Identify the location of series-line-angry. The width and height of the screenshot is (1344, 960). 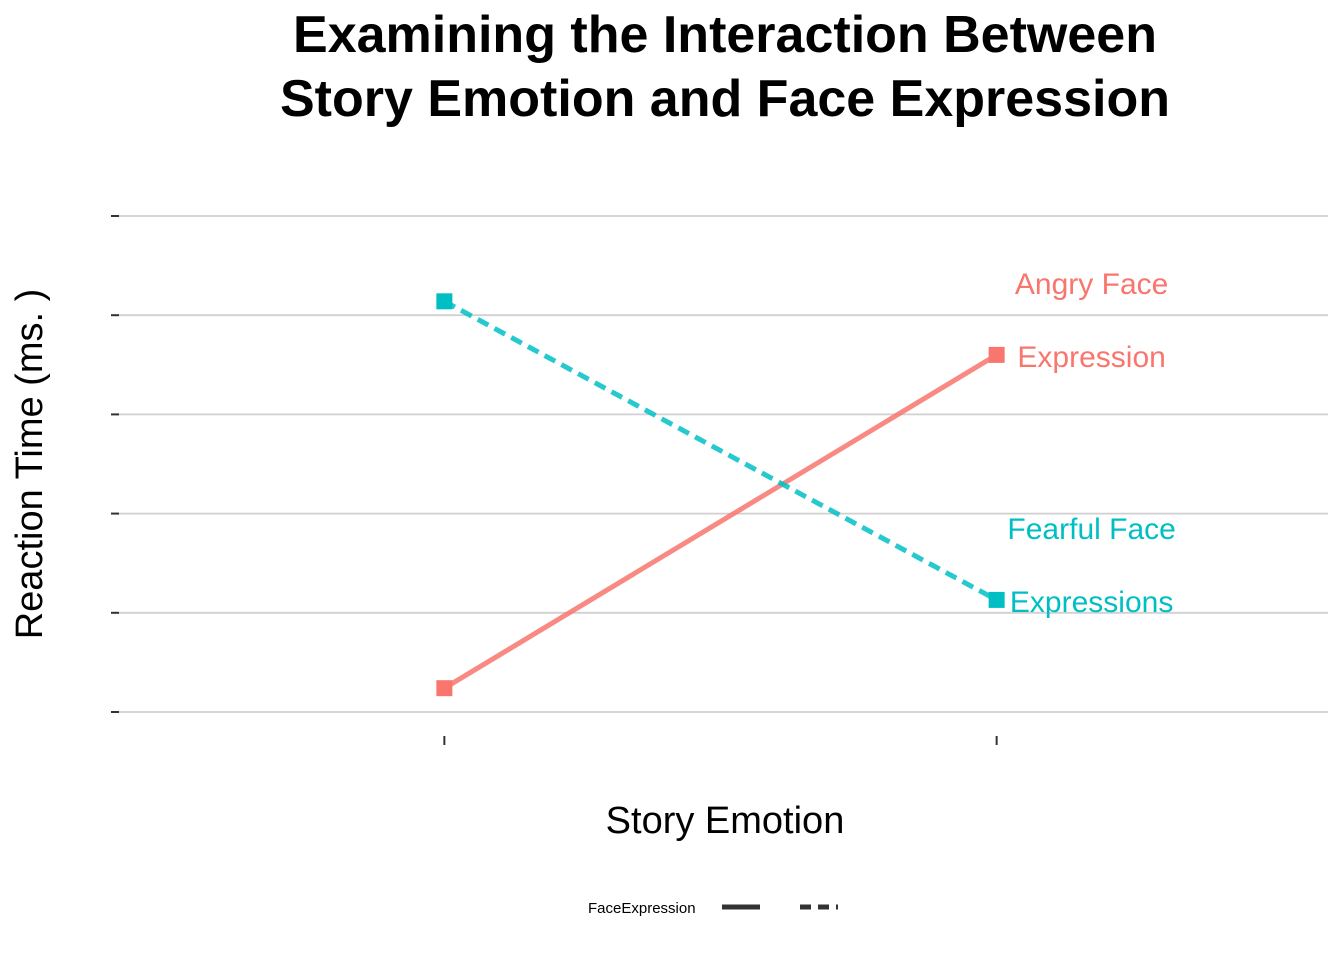
(720, 521).